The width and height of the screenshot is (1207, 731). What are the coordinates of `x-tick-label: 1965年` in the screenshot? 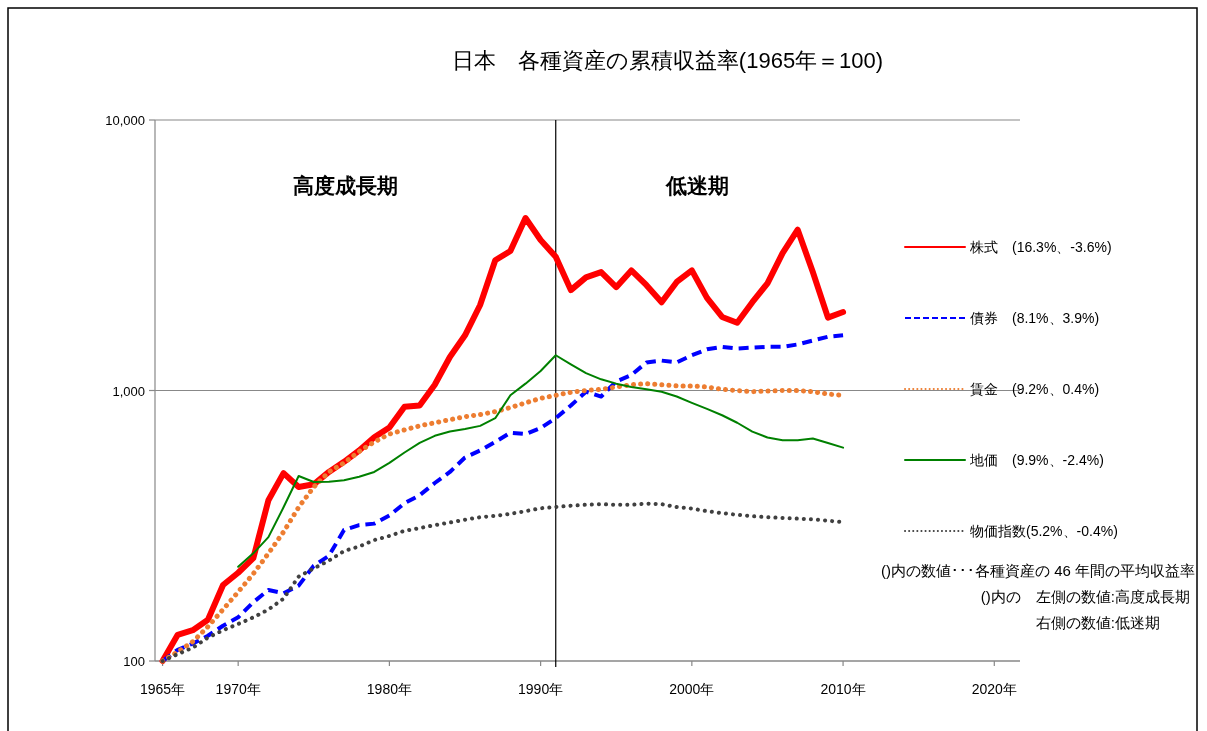 It's located at (162, 689).